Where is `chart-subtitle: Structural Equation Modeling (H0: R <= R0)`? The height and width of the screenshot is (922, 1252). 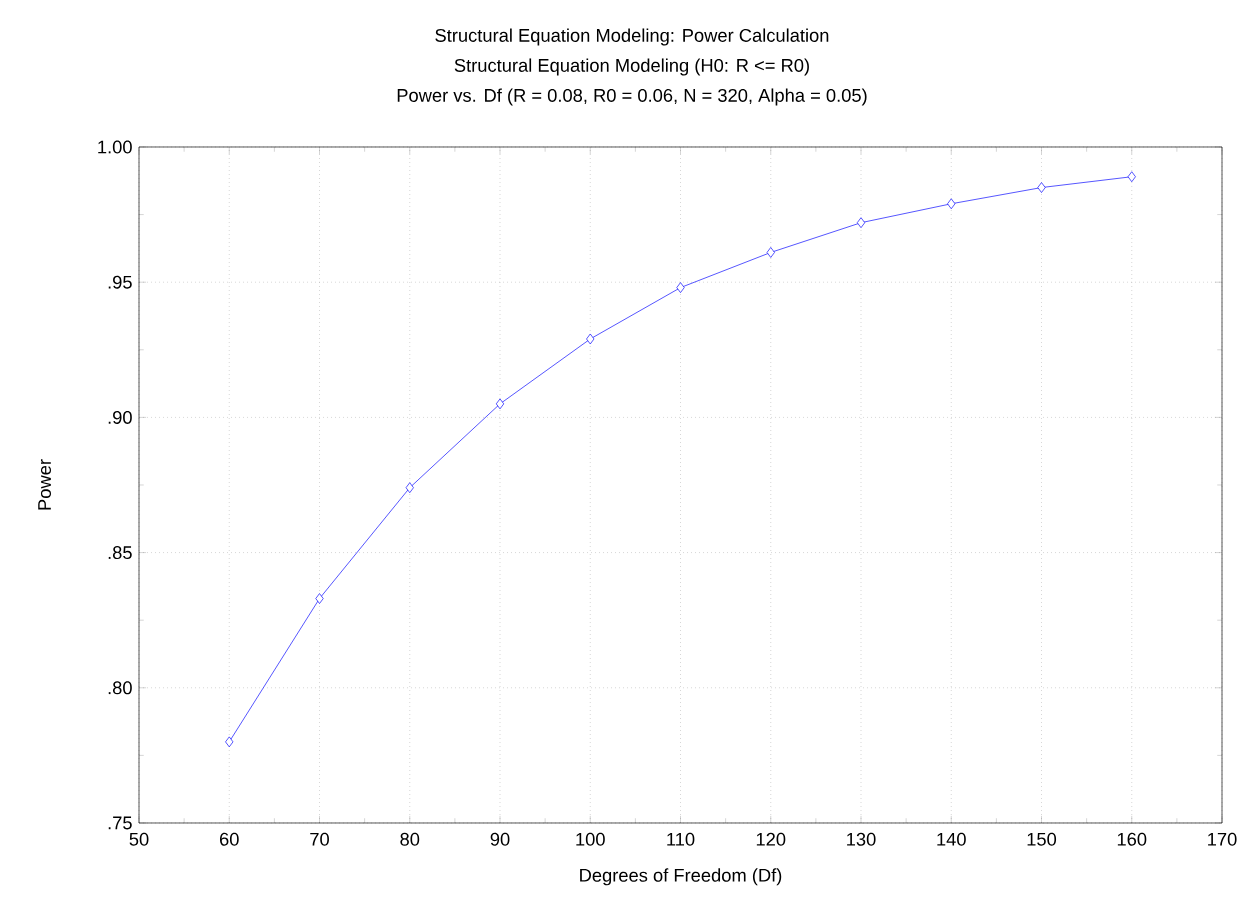
chart-subtitle: Structural Equation Modeling (H0: R <= R0) is located at coordinates (631, 67).